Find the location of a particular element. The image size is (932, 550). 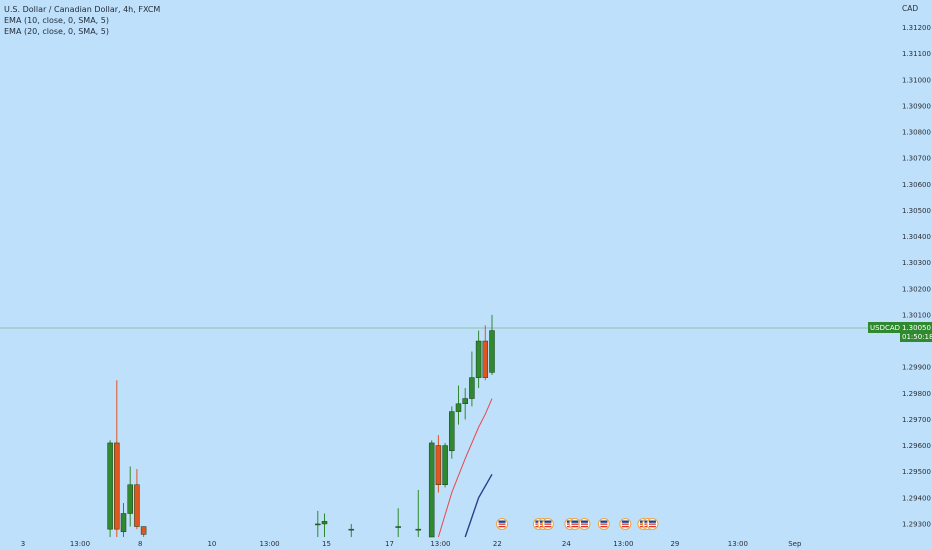

x-tick-label: Sep is located at coordinates (795, 544).